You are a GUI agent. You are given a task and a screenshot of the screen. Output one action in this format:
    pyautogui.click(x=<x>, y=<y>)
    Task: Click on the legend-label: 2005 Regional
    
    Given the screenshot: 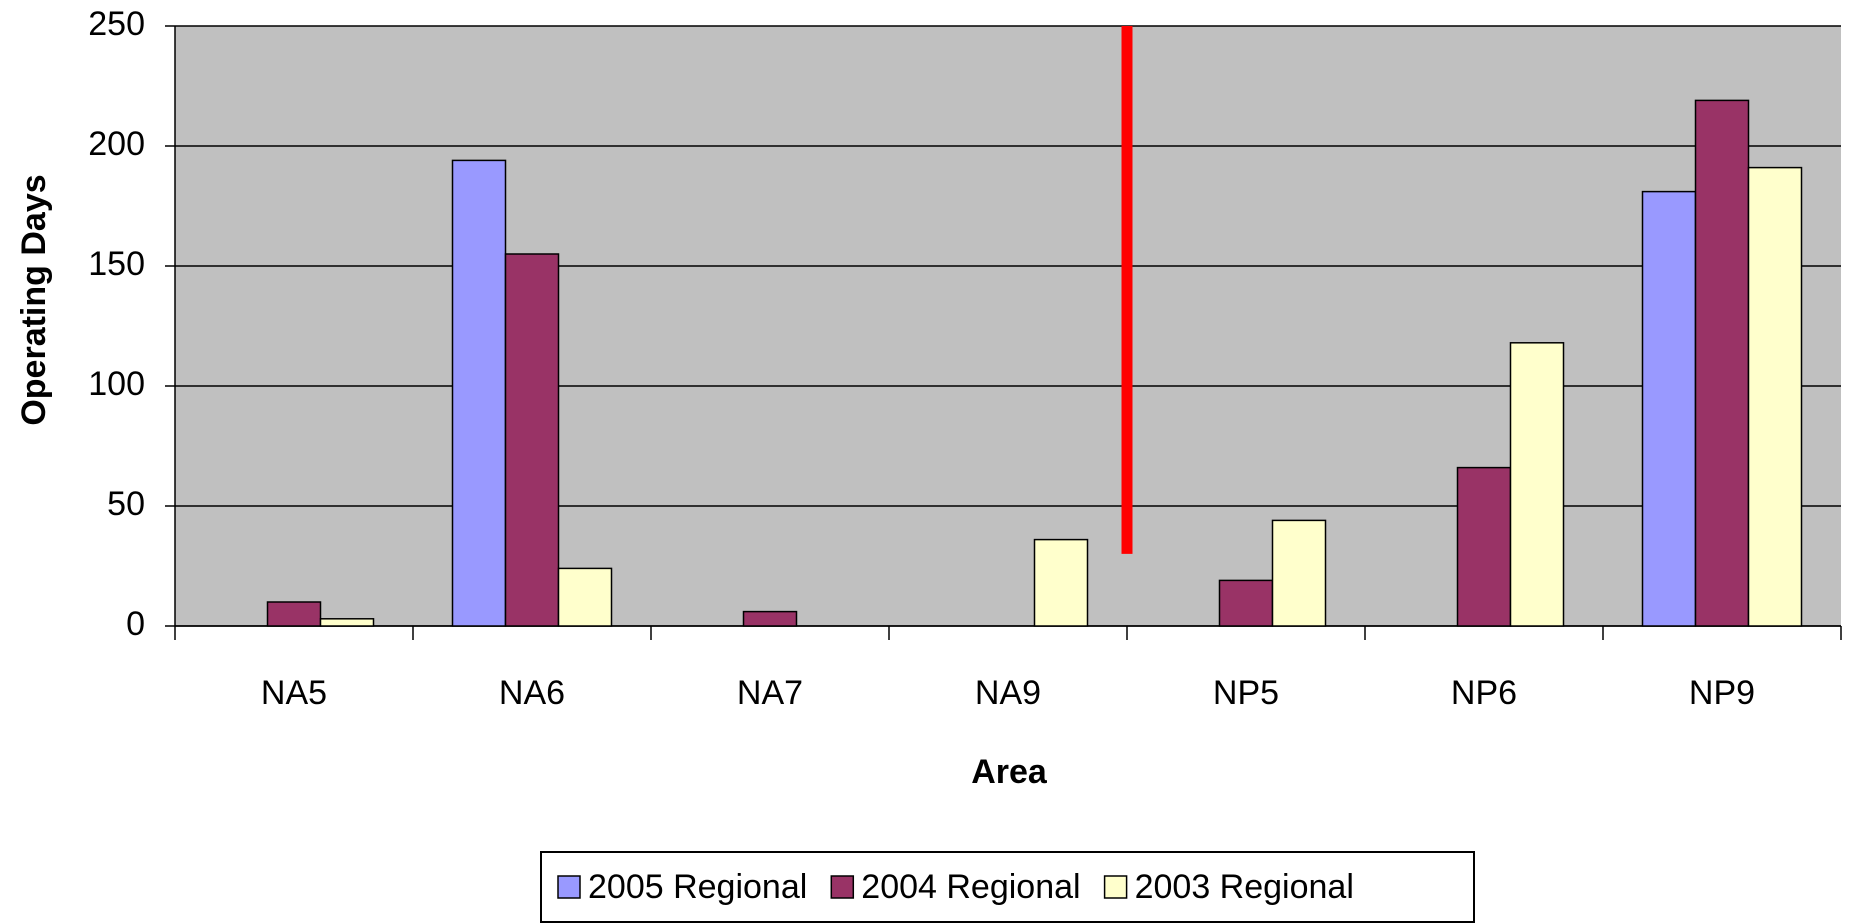 What is the action you would take?
    pyautogui.click(x=697, y=887)
    